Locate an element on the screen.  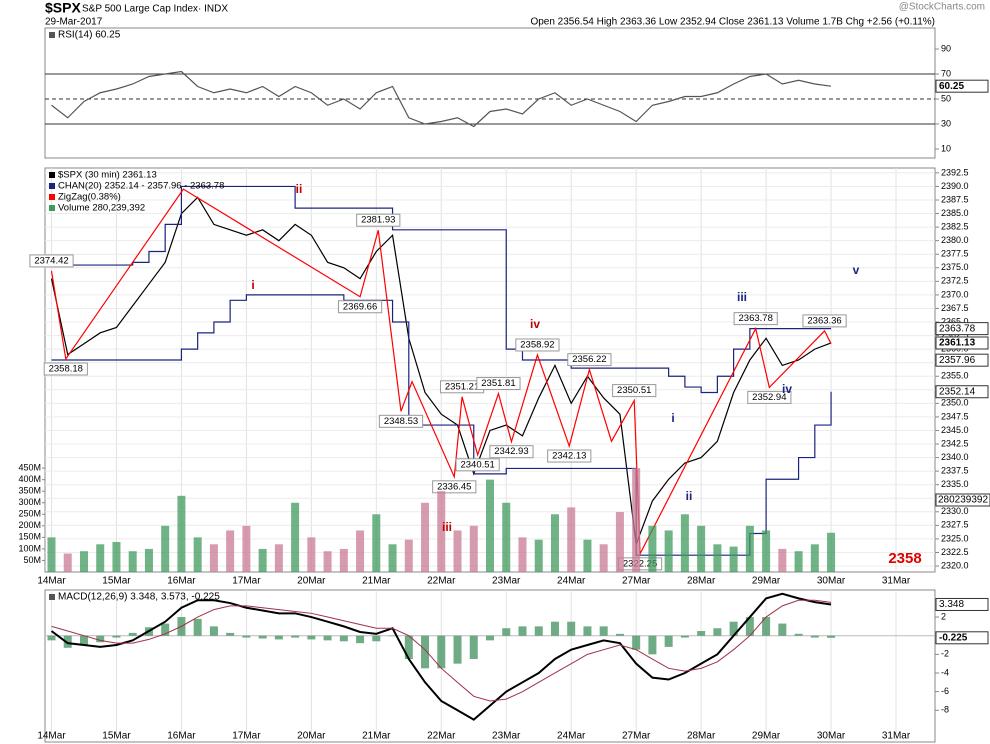
source: @StockCharts.com is located at coordinates (942, 7).